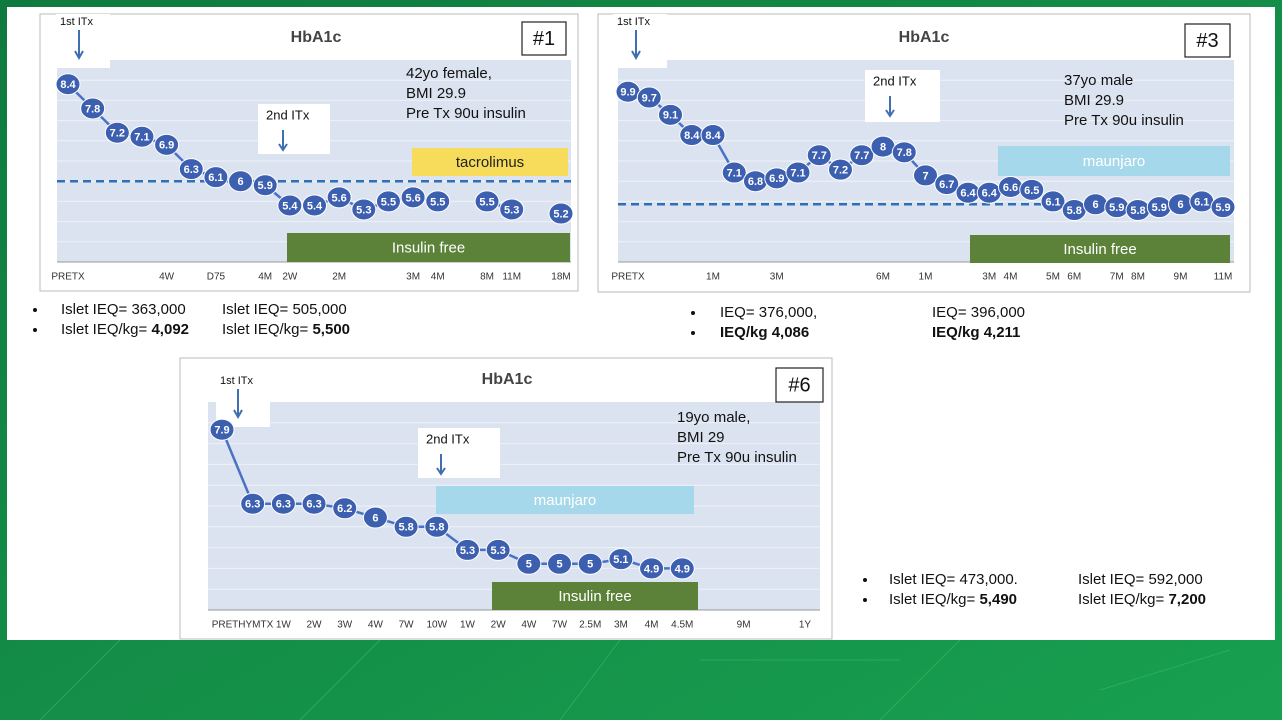 The height and width of the screenshot is (720, 1282). What do you see at coordinates (1031, 191) in the screenshot?
I see `data-label: 6.5` at bounding box center [1031, 191].